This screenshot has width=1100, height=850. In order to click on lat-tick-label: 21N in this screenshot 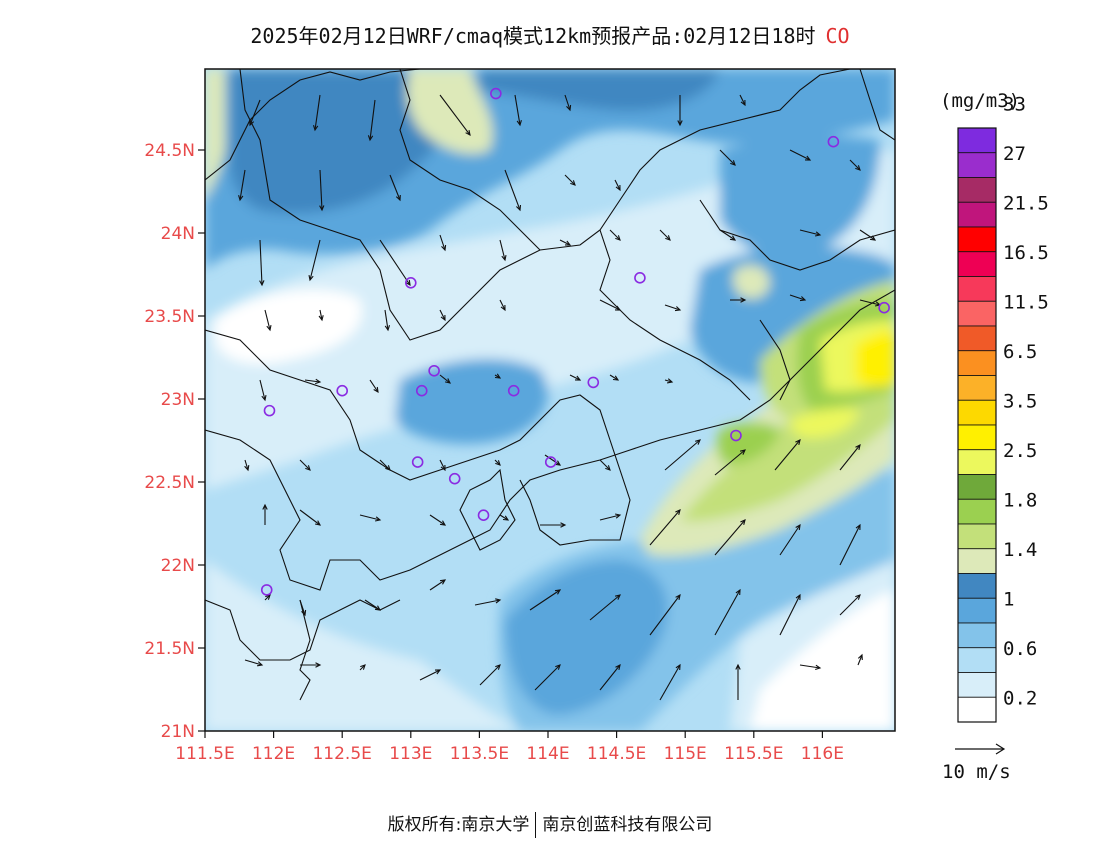, I will do `click(178, 732)`.